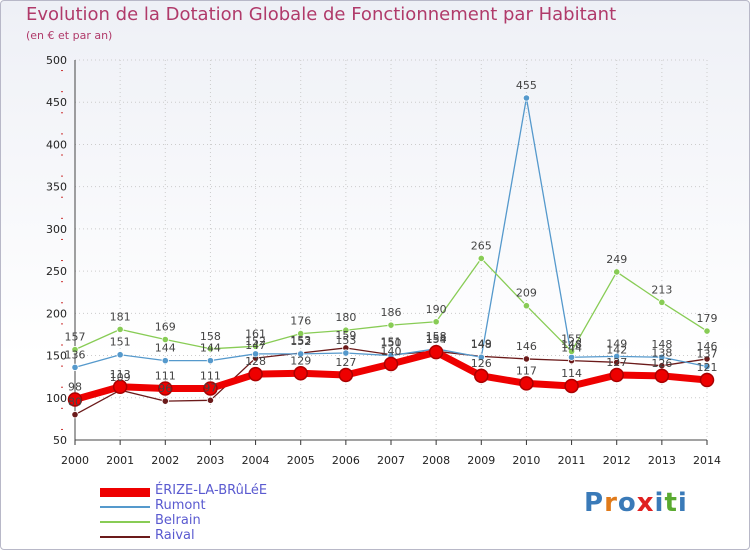 Image resolution: width=750 pixels, height=550 pixels. Describe the element at coordinates (120, 460) in the screenshot. I see `x-tick-label: 2001` at that location.